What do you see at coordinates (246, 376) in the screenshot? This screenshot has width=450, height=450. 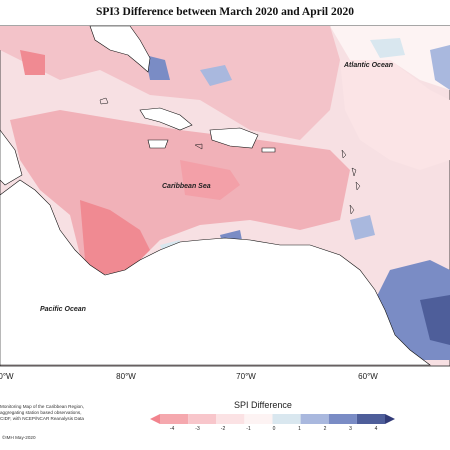 I see `lon-tick: 70°W` at bounding box center [246, 376].